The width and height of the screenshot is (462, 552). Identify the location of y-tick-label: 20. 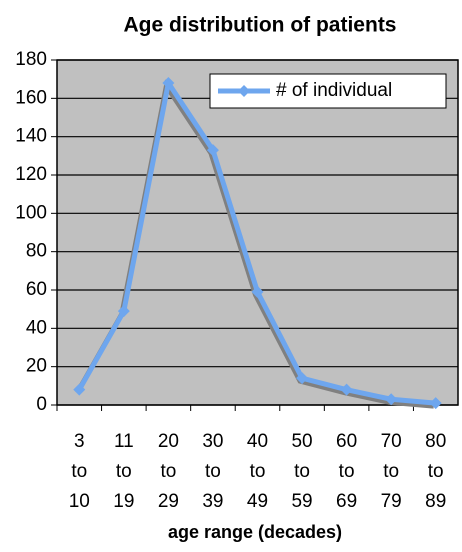
(36, 366).